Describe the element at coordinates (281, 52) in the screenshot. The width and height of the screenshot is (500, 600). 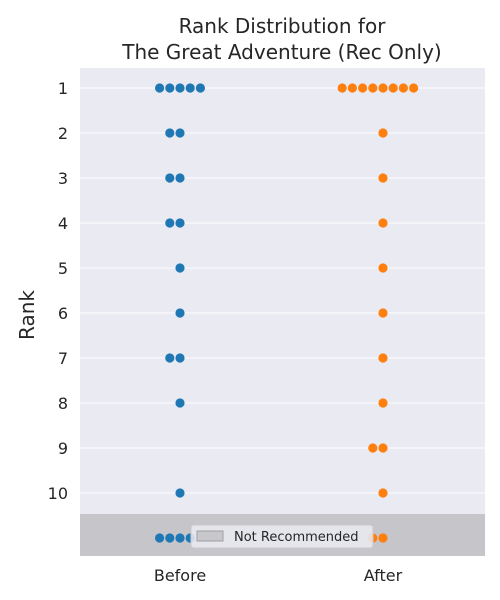
I see `chart-title-line-2: The Great Adventure (Rec Only)` at that location.